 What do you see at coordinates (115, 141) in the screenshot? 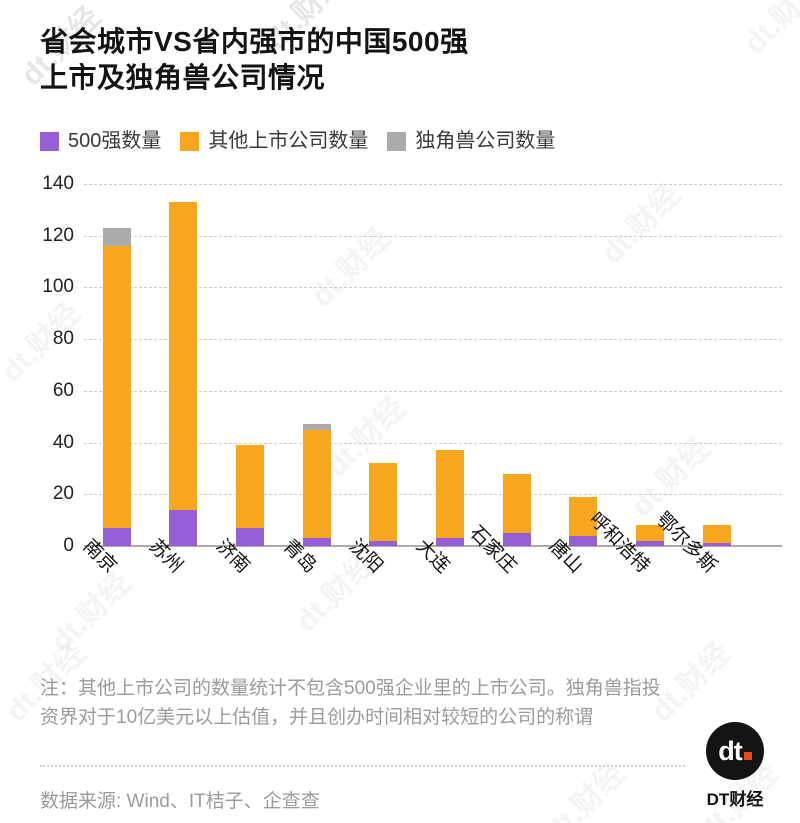
I see `legend-label: 500强数量` at bounding box center [115, 141].